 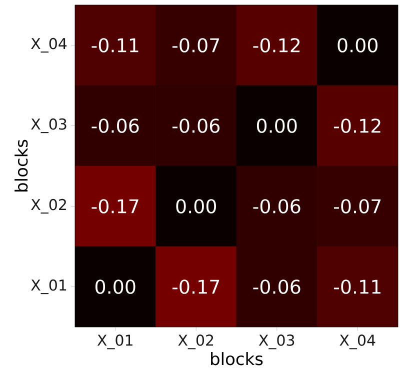 What do you see at coordinates (196, 342) in the screenshot?
I see `x-tick-label: X_02` at bounding box center [196, 342].